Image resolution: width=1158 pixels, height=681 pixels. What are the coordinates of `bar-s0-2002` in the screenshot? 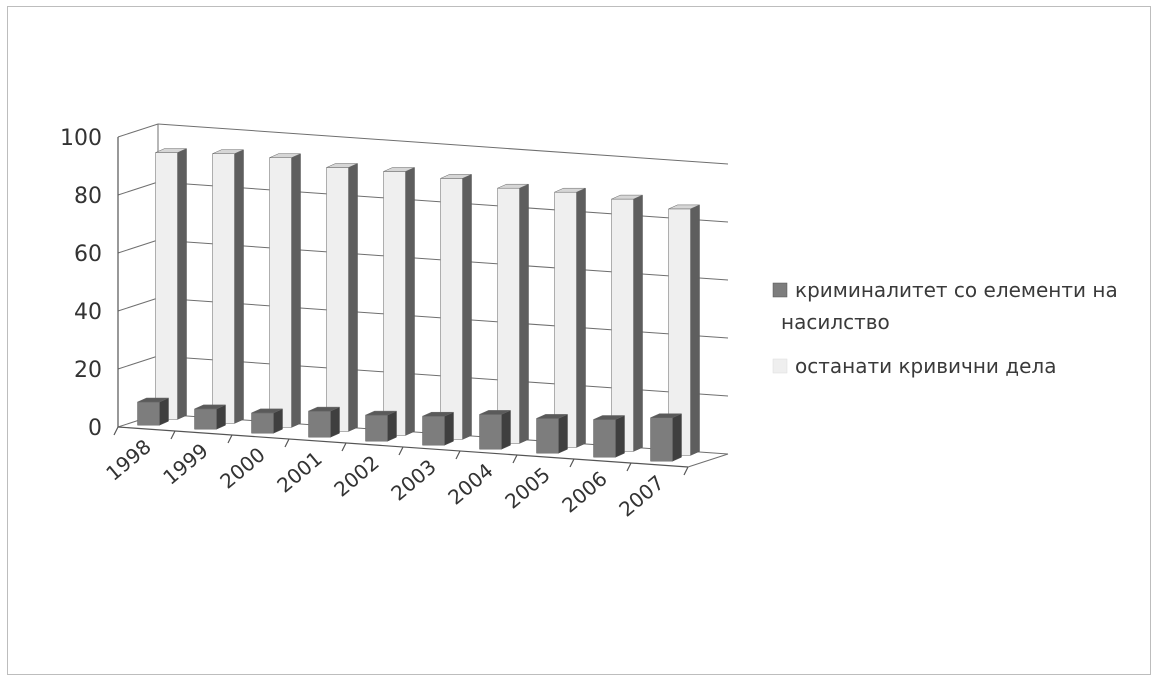 It's located at (381, 426).